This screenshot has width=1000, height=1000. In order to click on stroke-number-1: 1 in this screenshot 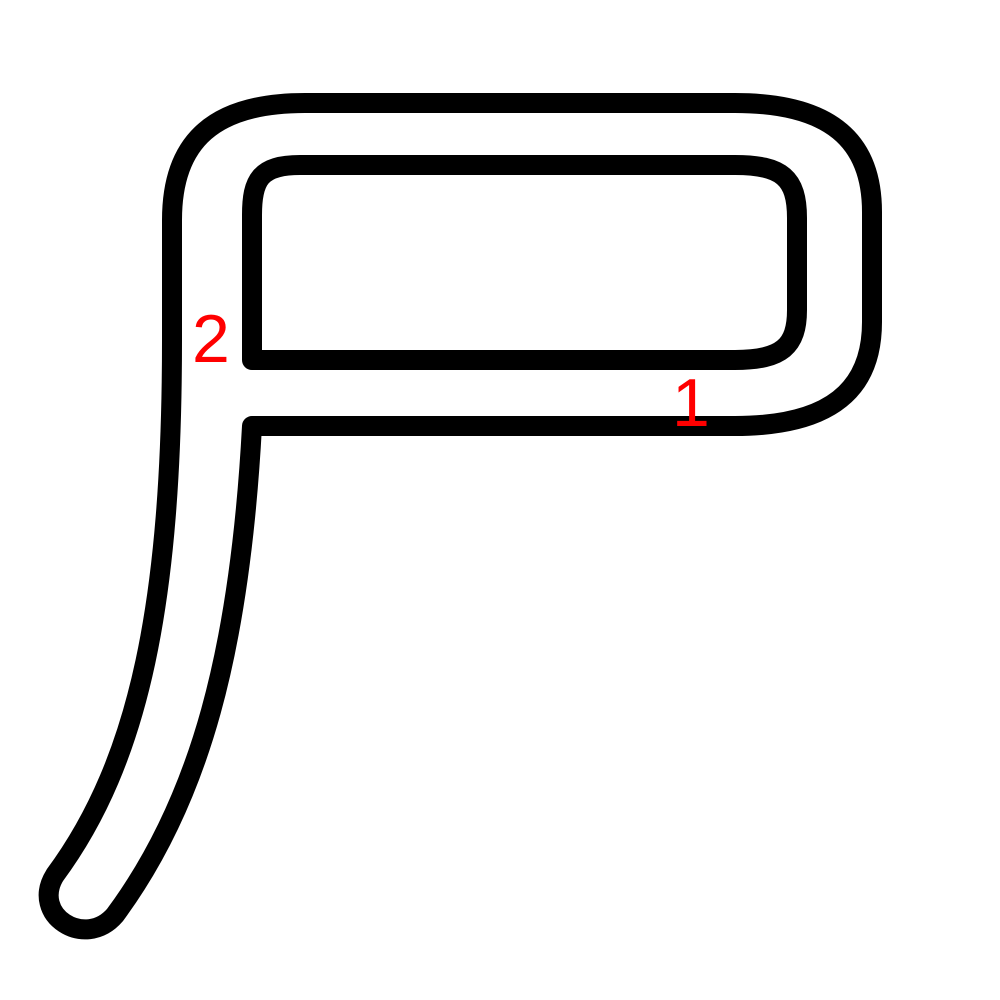, I will do `click(691, 403)`.